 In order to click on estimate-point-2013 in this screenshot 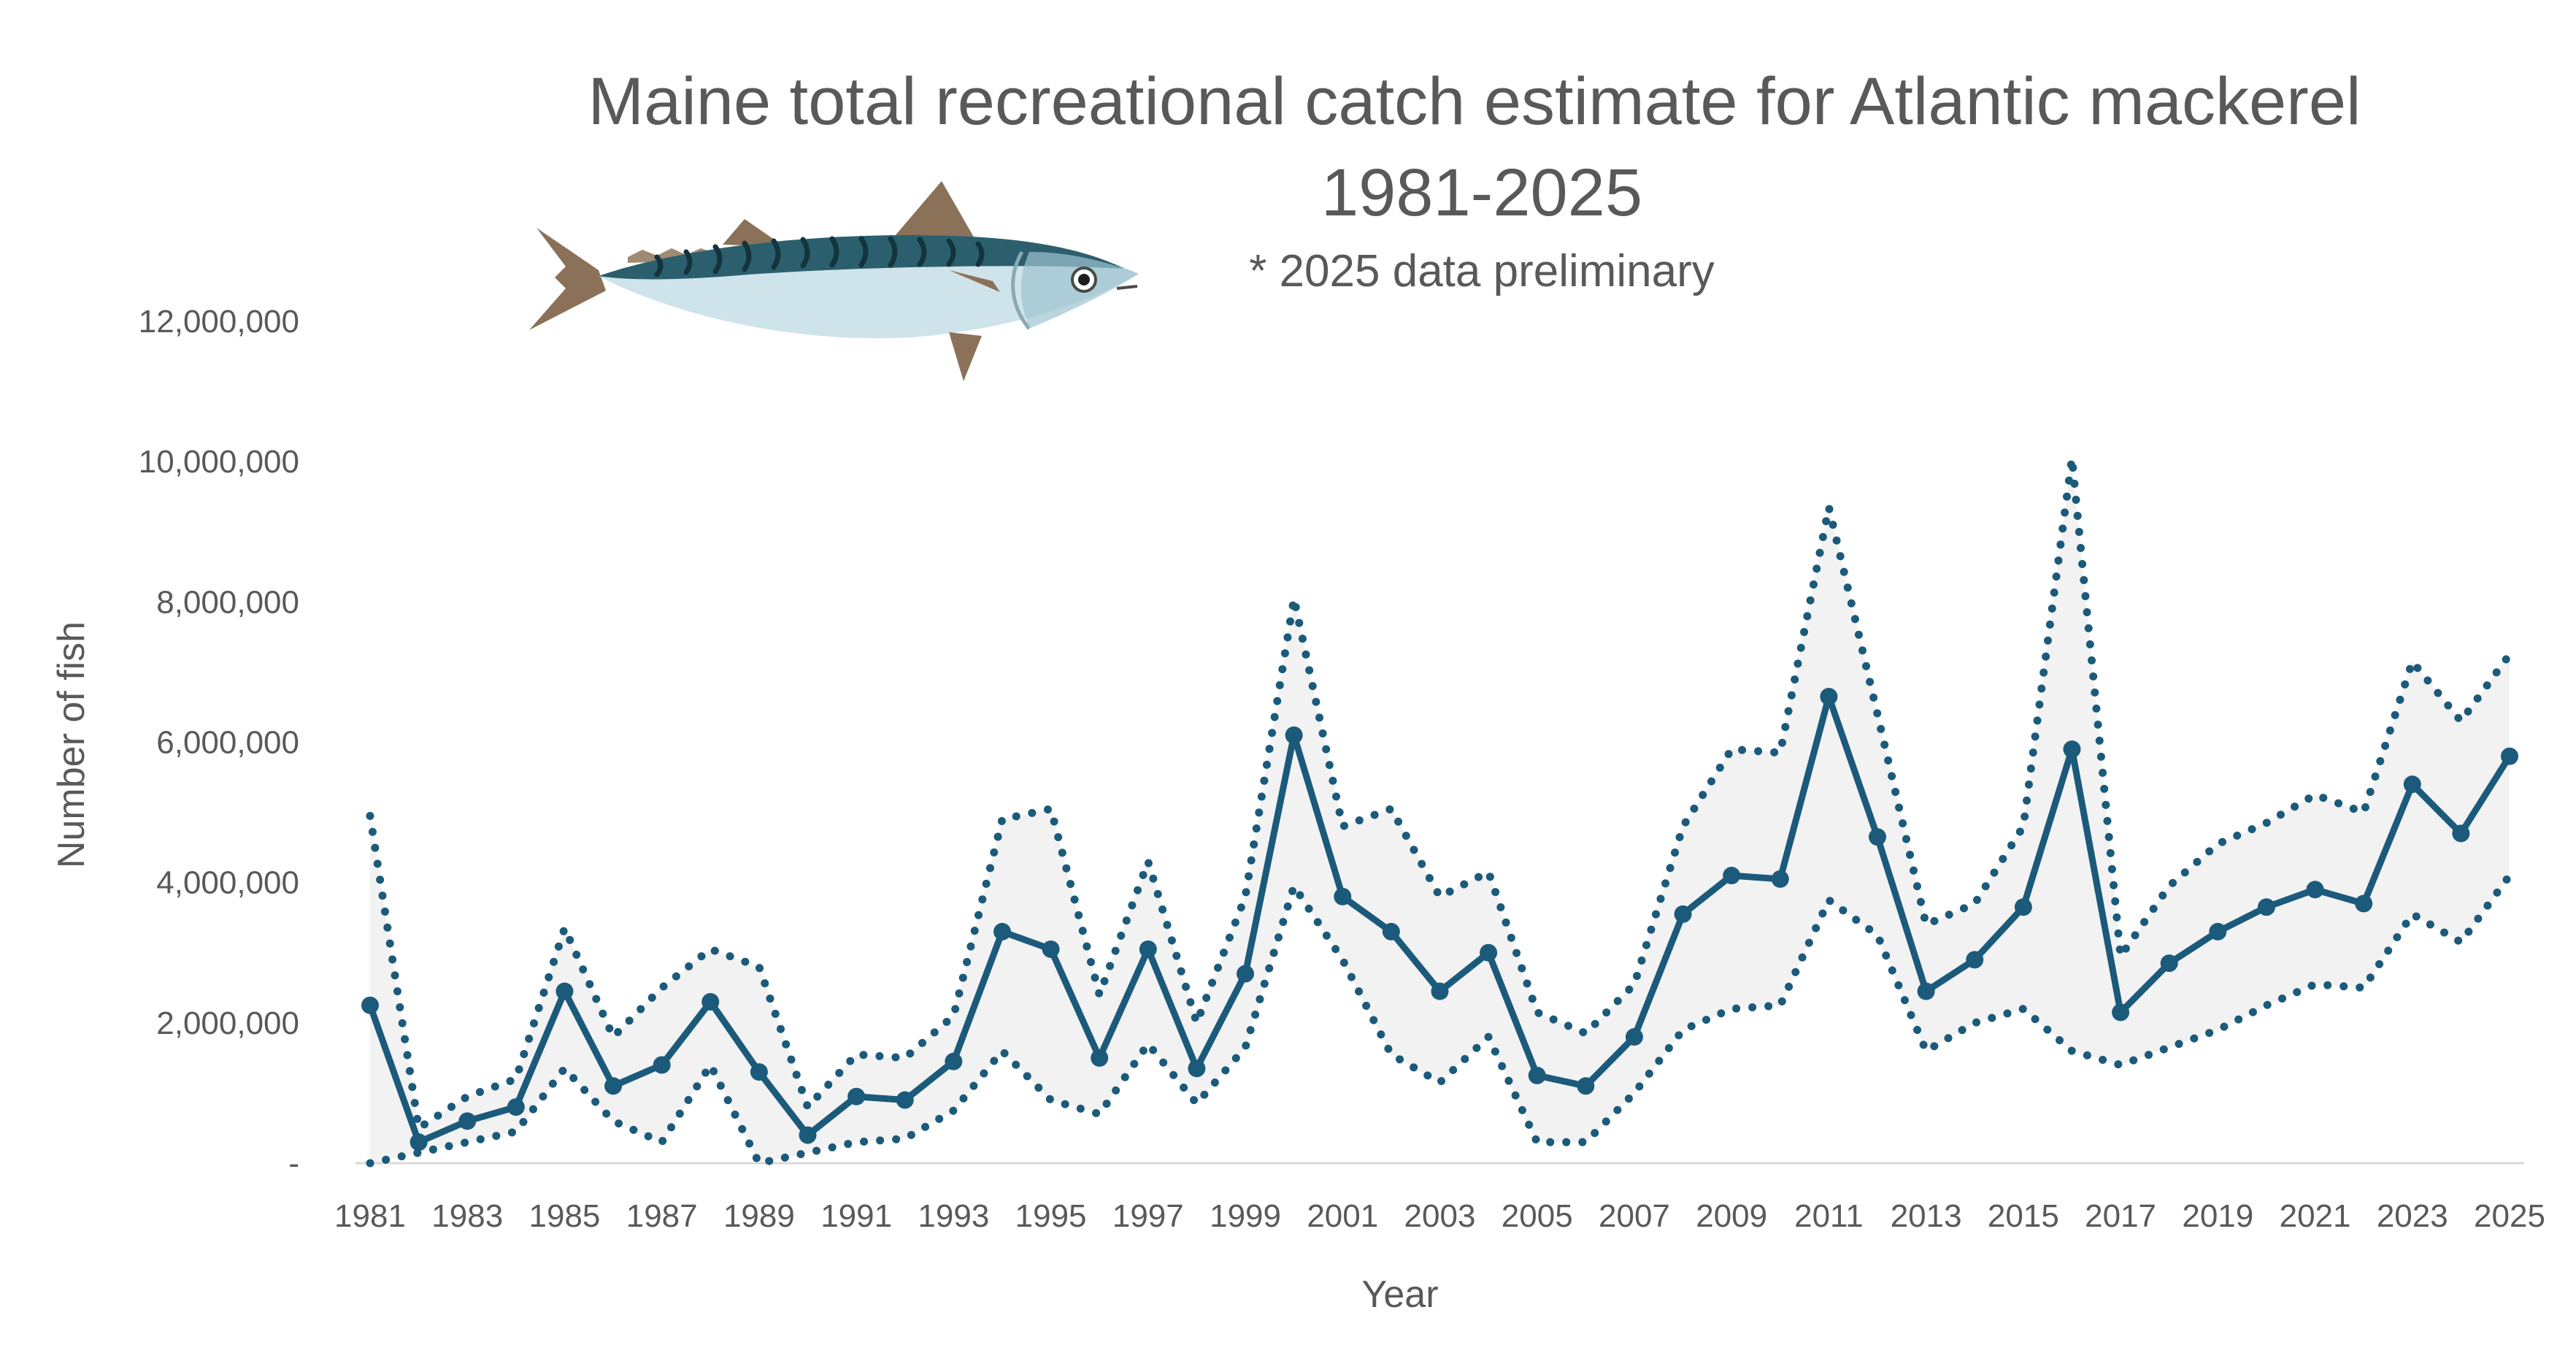, I will do `click(1926, 991)`.